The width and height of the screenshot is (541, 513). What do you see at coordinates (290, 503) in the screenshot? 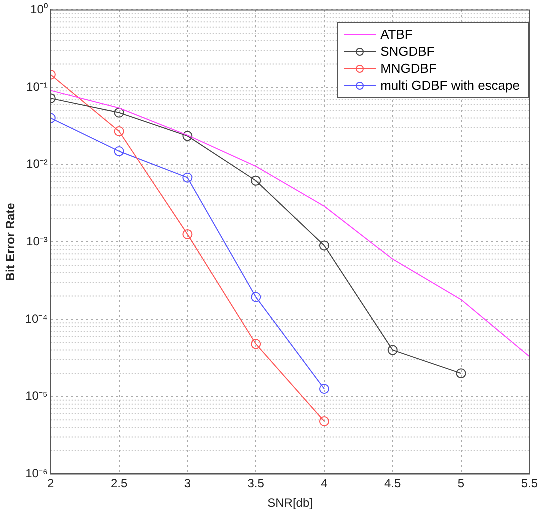
I see `x-axis-title: SNR[db]` at bounding box center [290, 503].